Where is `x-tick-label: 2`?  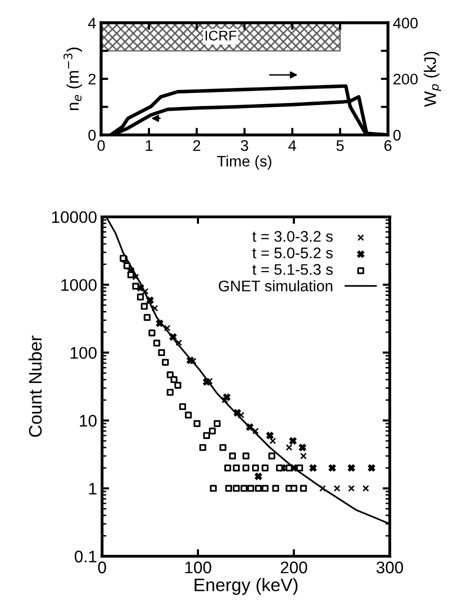 x-tick-label: 2 is located at coordinates (196, 145).